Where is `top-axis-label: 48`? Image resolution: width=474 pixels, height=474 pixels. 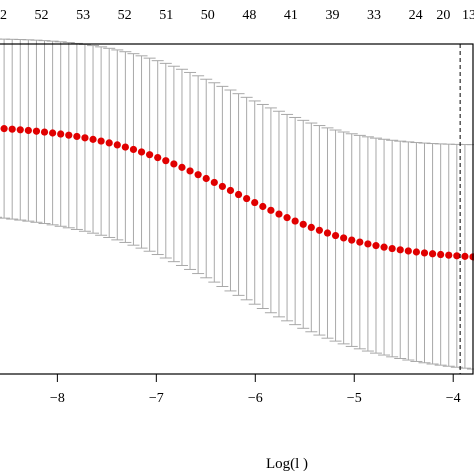 top-axis-label: 48 is located at coordinates (249, 15).